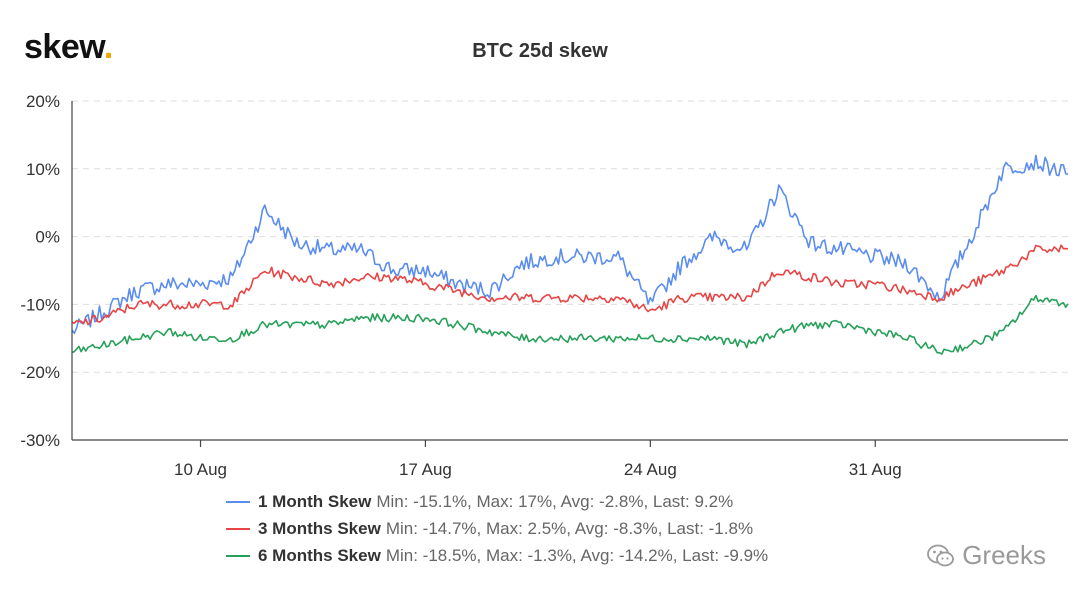 The image size is (1080, 603). What do you see at coordinates (40, 372) in the screenshot?
I see `y-tick-label: -20%` at bounding box center [40, 372].